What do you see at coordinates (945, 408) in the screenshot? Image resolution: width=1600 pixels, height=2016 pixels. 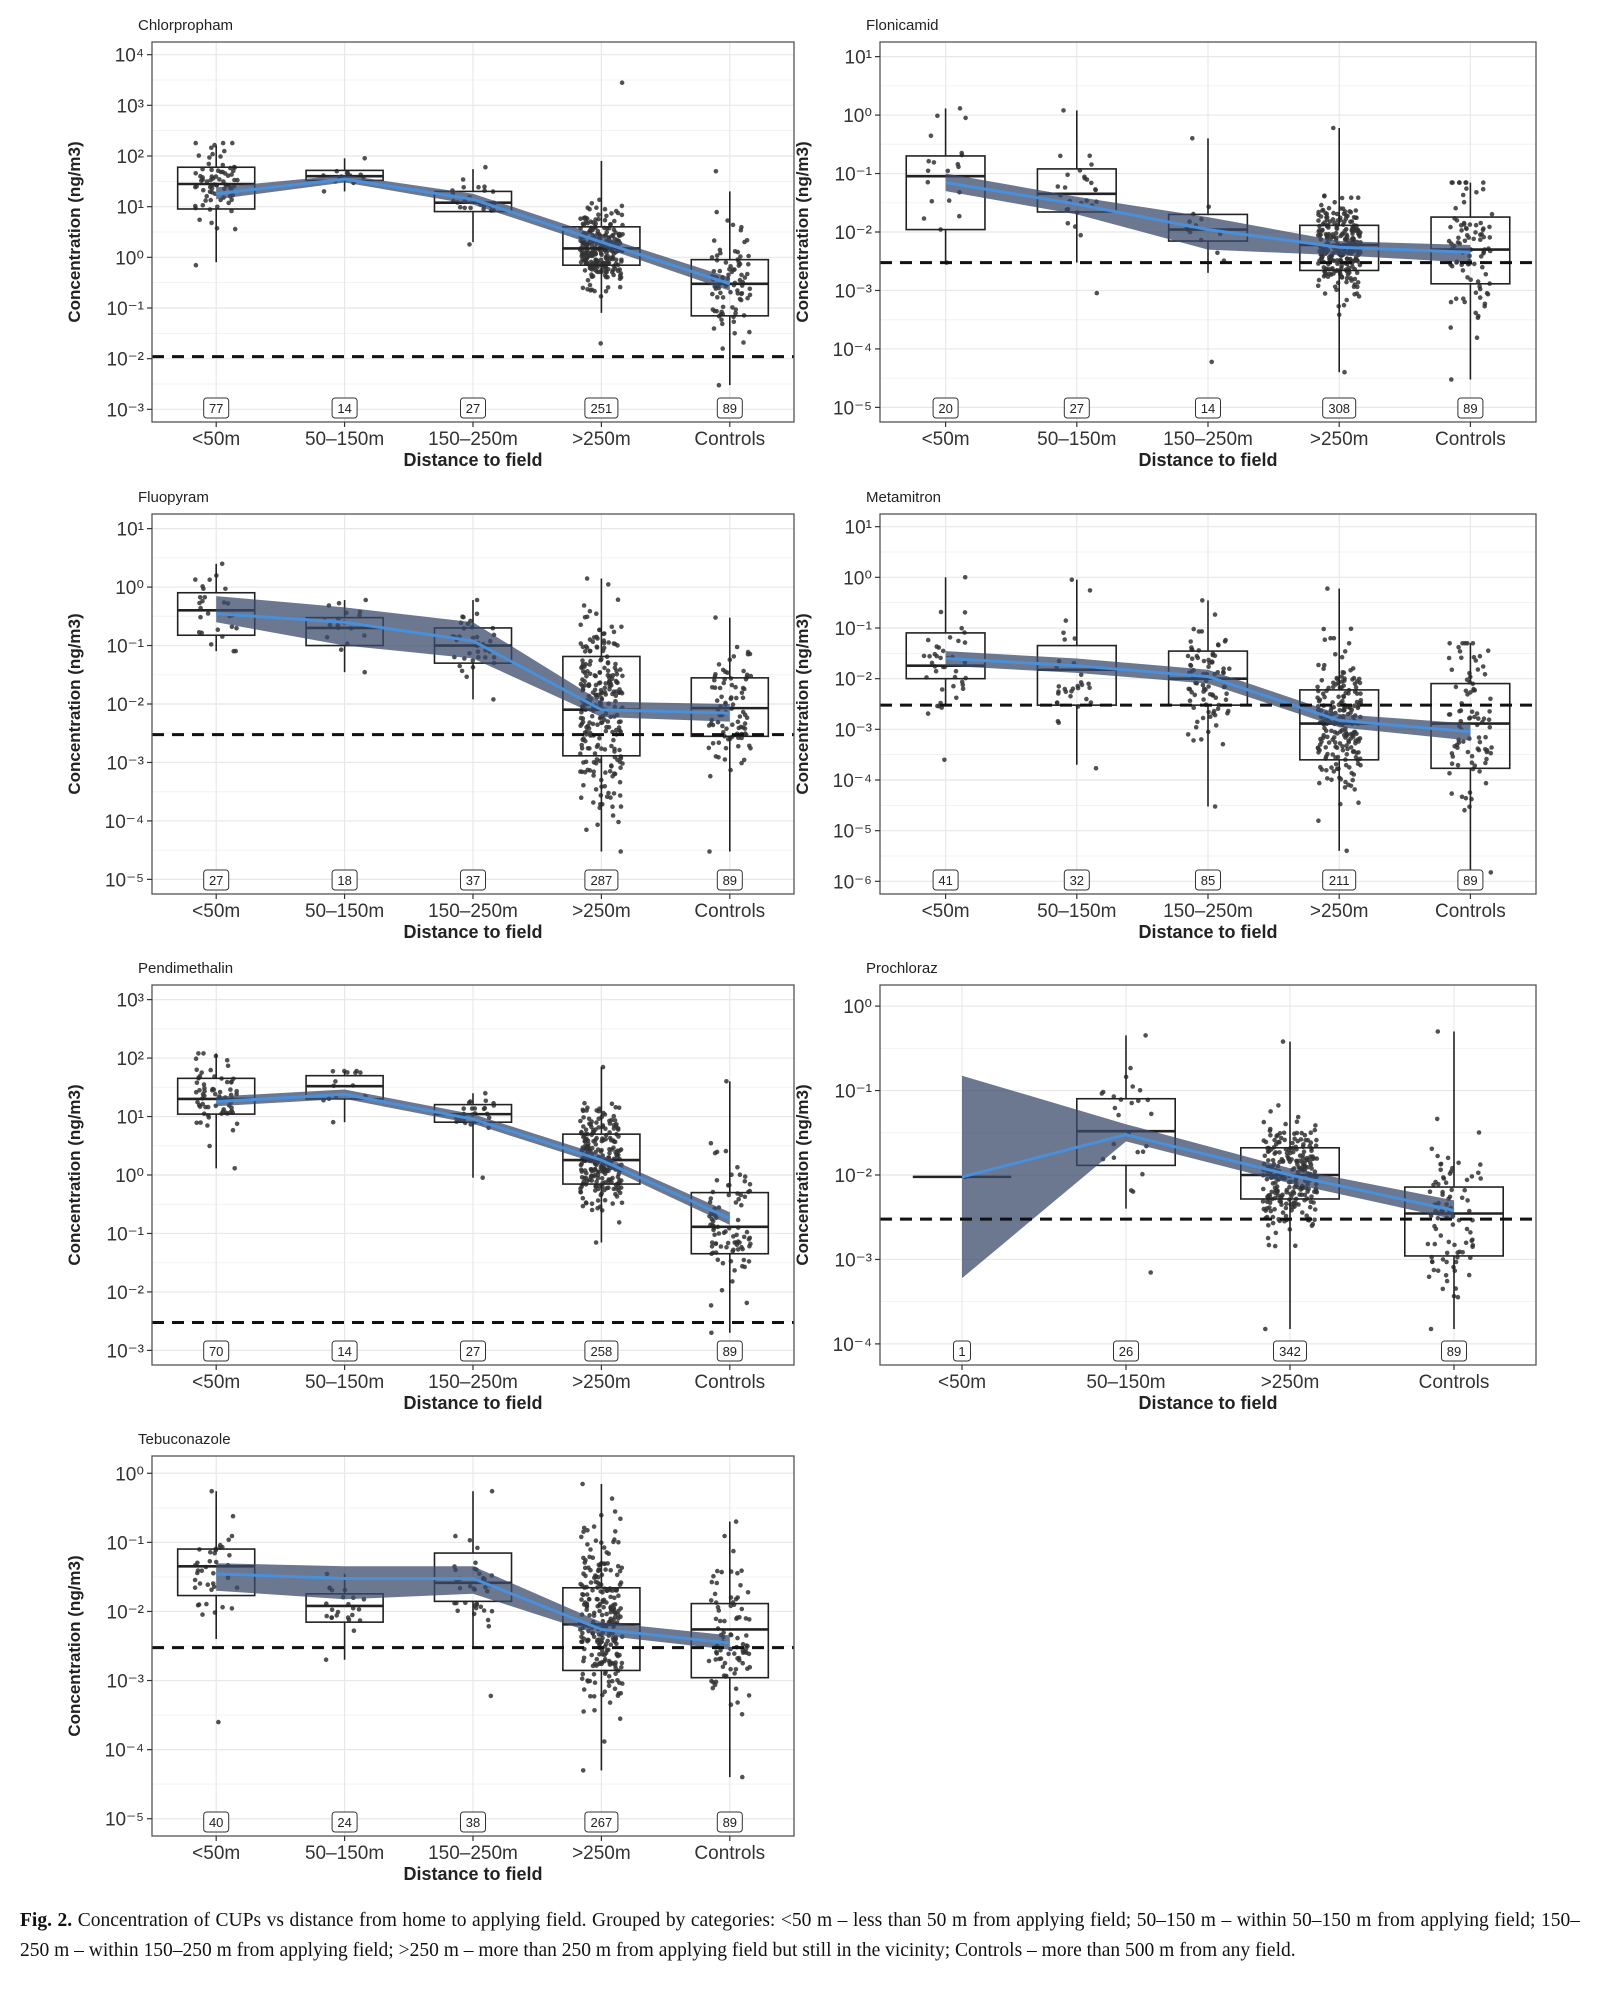 I see `count-label: 20` at bounding box center [945, 408].